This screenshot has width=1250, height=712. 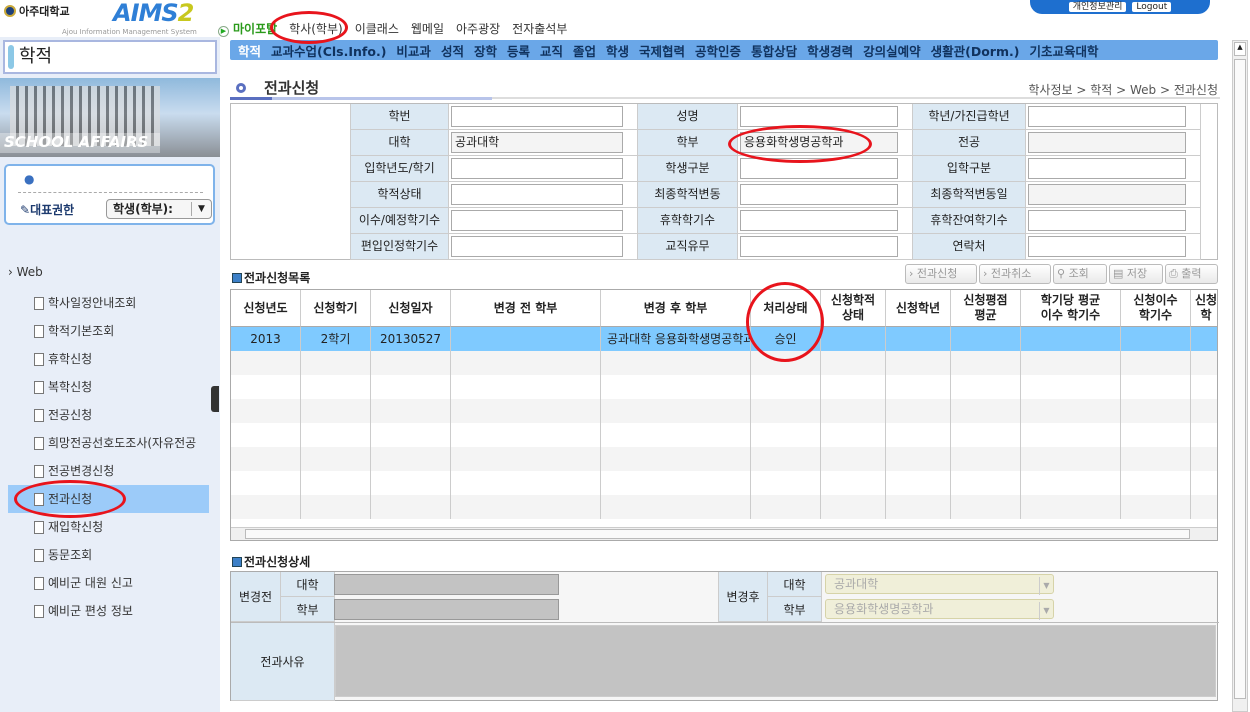 I want to click on apply-button: › 전과신청, so click(x=941, y=274).